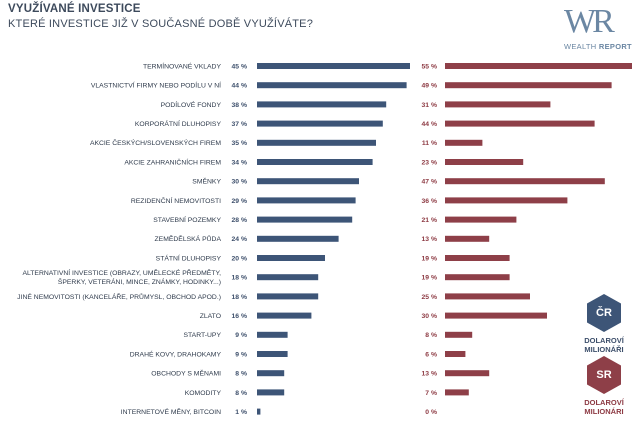 The width and height of the screenshot is (640, 425). Describe the element at coordinates (240, 124) in the screenshot. I see `cz-value-label: 37 %` at that location.